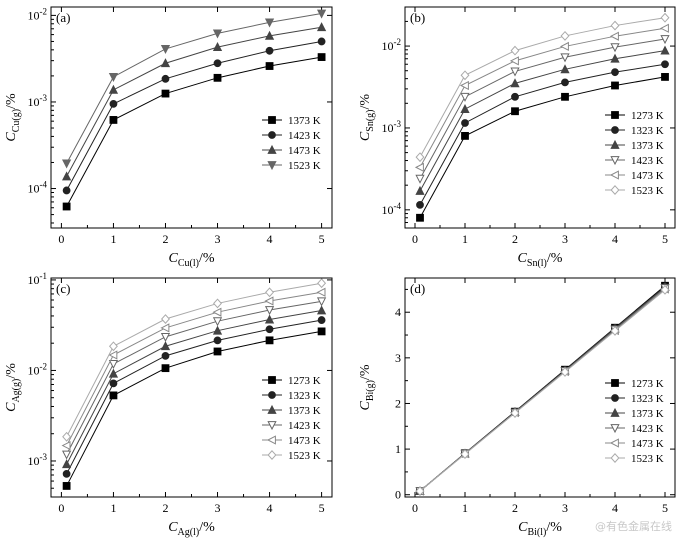 This screenshot has height=538, width=680. I want to click on panel-label: (b), so click(417, 17).